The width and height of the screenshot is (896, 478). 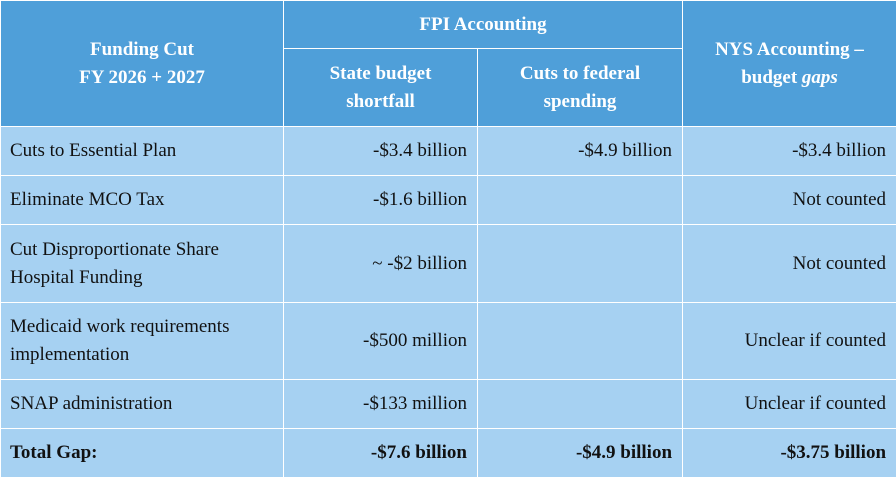 I want to click on header-state-line1: State budget, so click(x=381, y=73).